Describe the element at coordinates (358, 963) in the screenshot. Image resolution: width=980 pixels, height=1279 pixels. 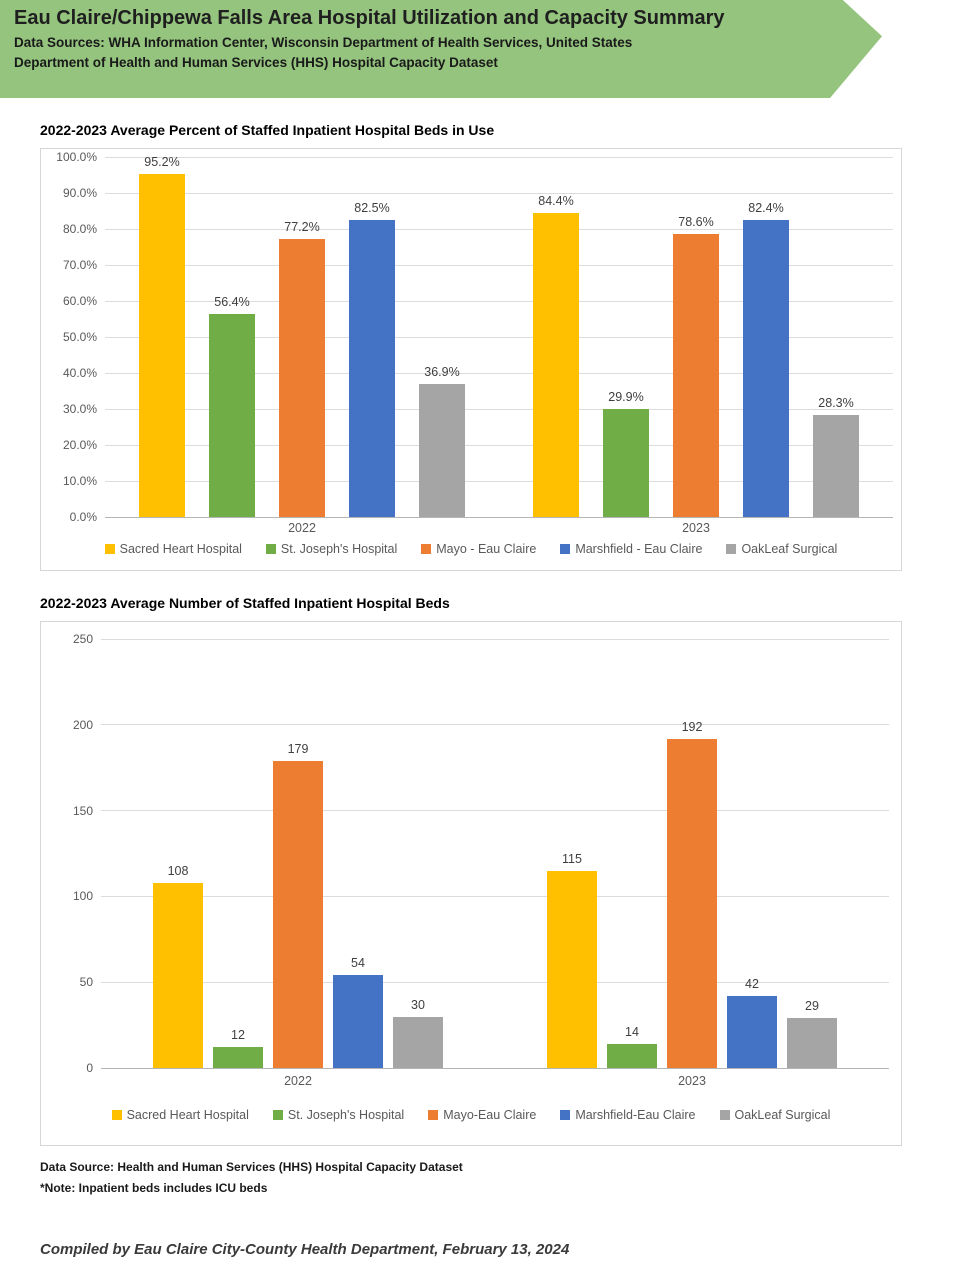
I see `bar-value-label: 54` at that location.